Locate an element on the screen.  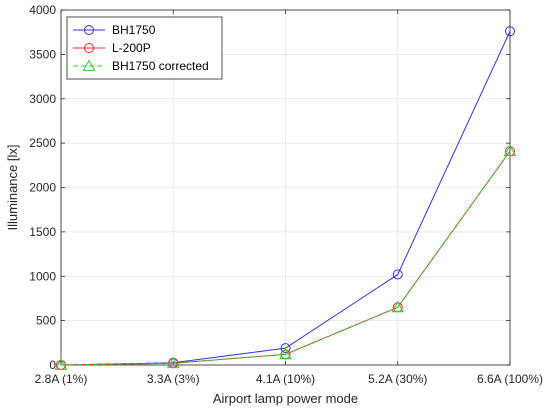
legend-label: L-200P is located at coordinates (131, 48).